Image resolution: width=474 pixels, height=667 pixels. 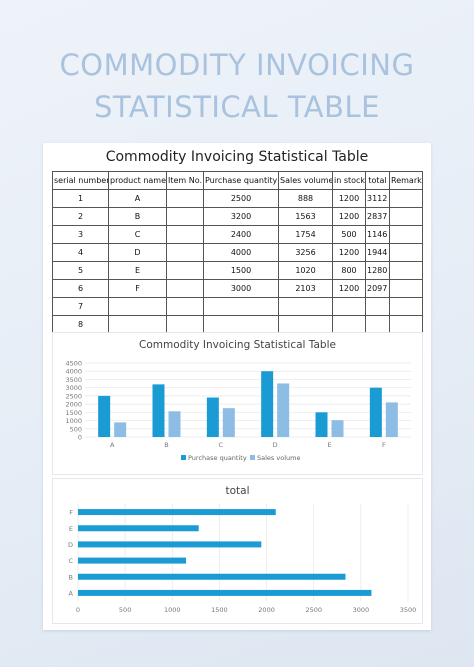 I want to click on table-cell: E, so click(x=137, y=270).